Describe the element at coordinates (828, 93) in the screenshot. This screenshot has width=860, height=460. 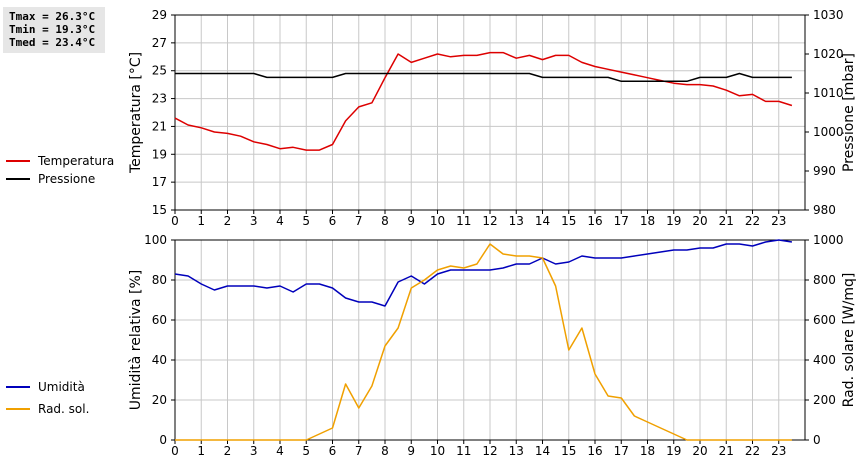
I see `y2-tick-label: 1010` at that location.